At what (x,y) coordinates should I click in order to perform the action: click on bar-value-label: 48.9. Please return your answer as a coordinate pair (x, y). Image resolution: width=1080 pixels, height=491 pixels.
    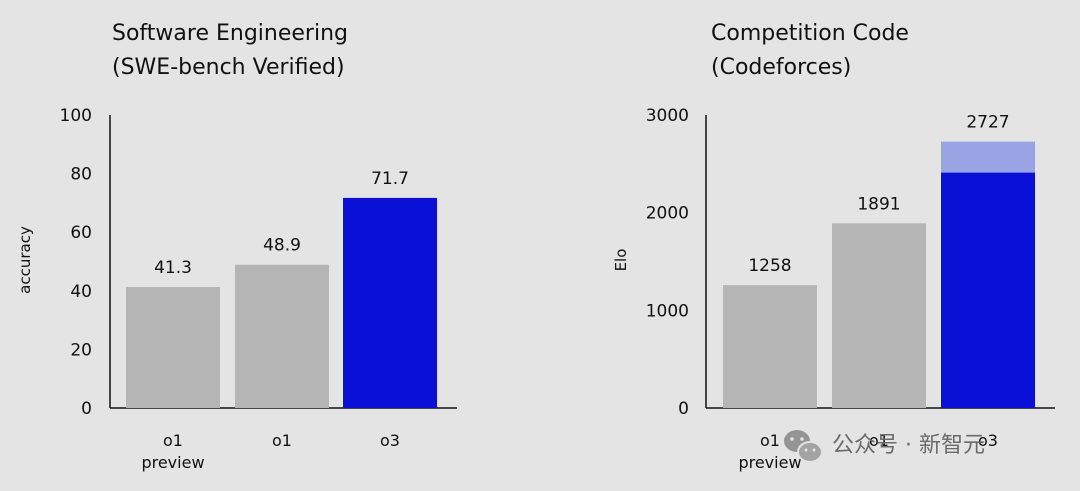
    Looking at the image, I should click on (282, 246).